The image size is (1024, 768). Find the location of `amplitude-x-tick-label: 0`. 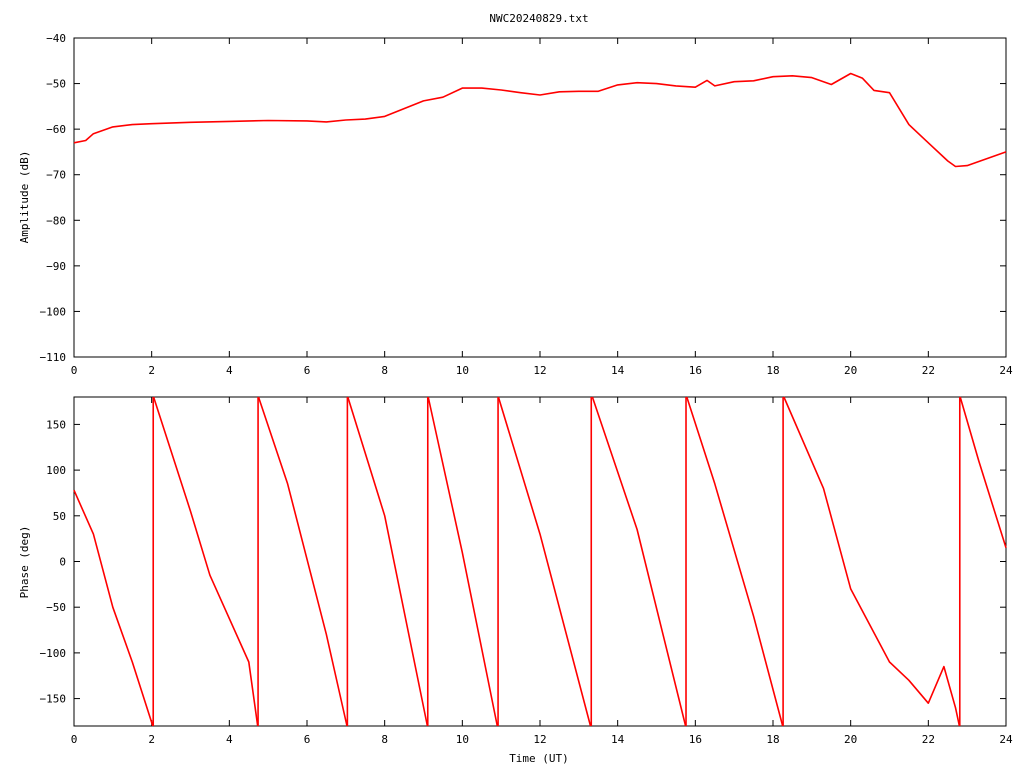

amplitude-x-tick-label: 0 is located at coordinates (74, 370).